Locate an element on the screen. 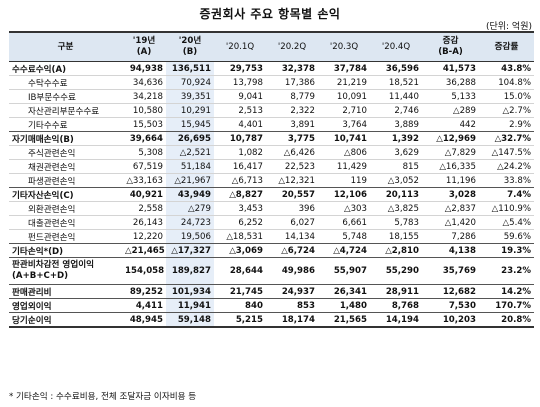  header-q2: '20.2Q is located at coordinates (292, 46).